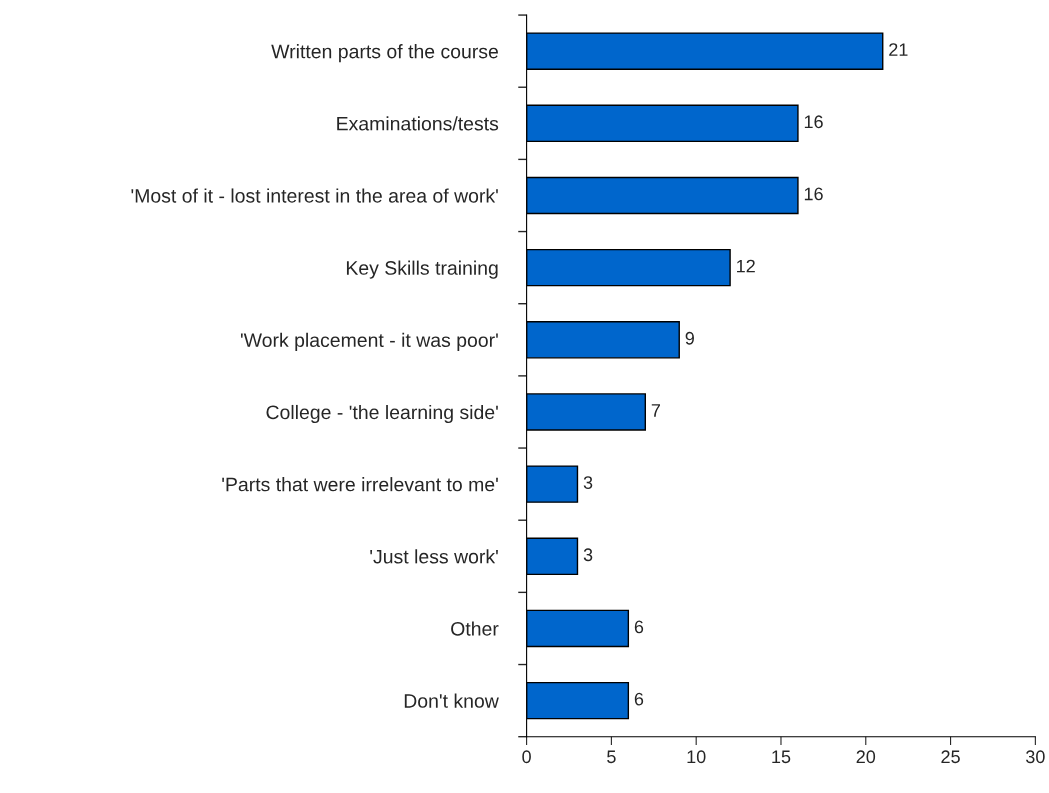 Image resolution: width=1049 pixels, height=793 pixels. I want to click on x-tick-label: 20, so click(866, 757).